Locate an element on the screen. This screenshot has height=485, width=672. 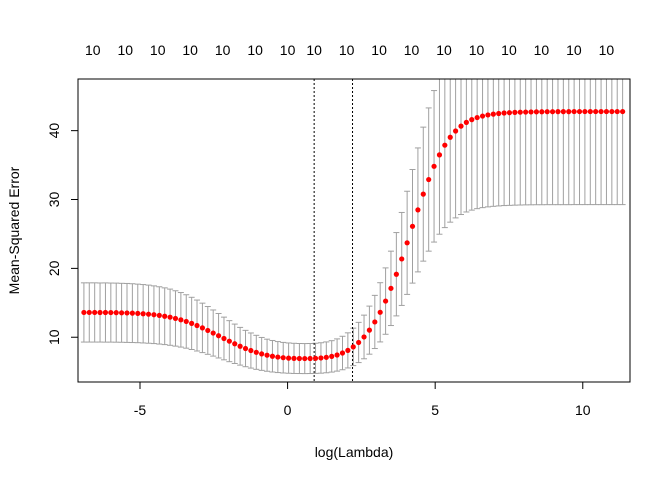
x-axis-title: log(Lambda) is located at coordinates (354, 452).